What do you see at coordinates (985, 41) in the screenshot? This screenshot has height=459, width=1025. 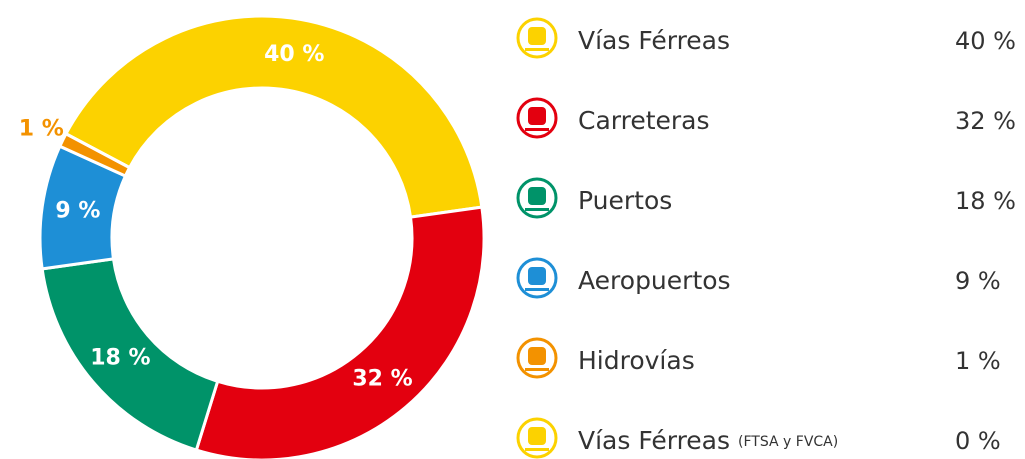 I see `legend-value: 40 %` at bounding box center [985, 41].